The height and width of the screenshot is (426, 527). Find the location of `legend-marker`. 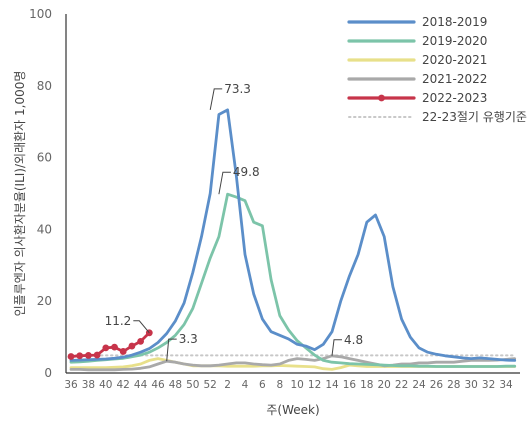

legend-marker is located at coordinates (381, 98).